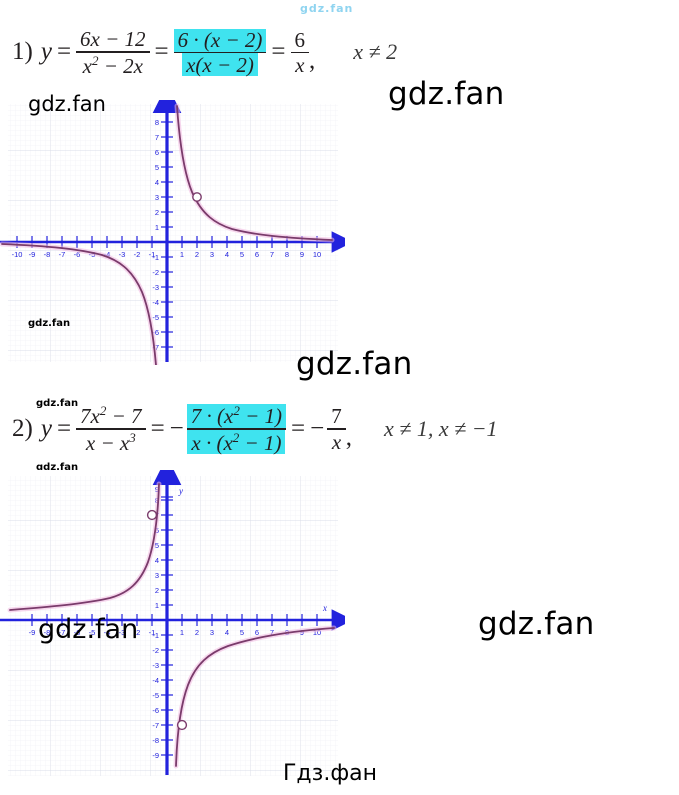  I want to click on graph-2-hole-point-b, so click(182, 725).